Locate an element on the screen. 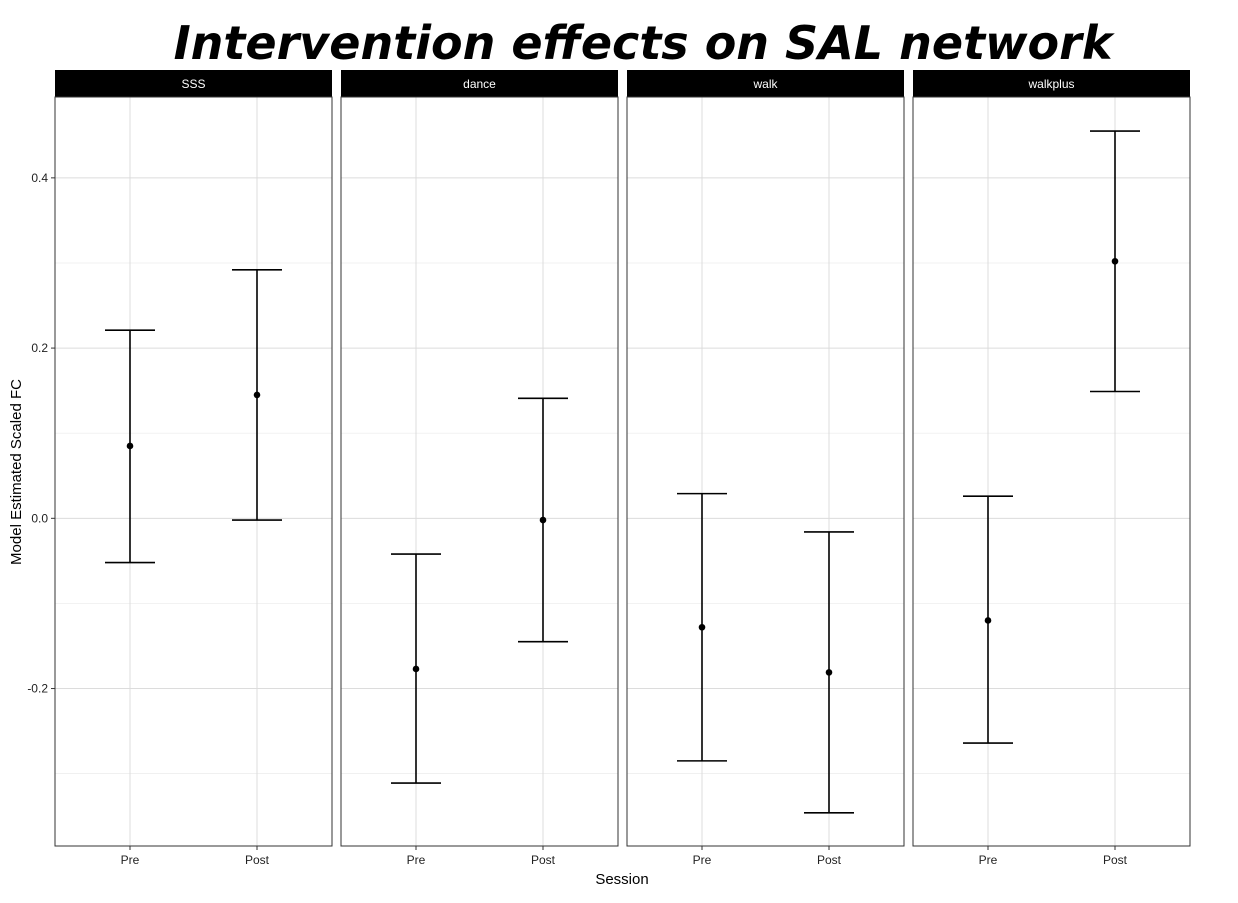 This screenshot has width=1238, height=903. y-axis: -0.2 0.0 0.2 0.4 is located at coordinates (41, 433).